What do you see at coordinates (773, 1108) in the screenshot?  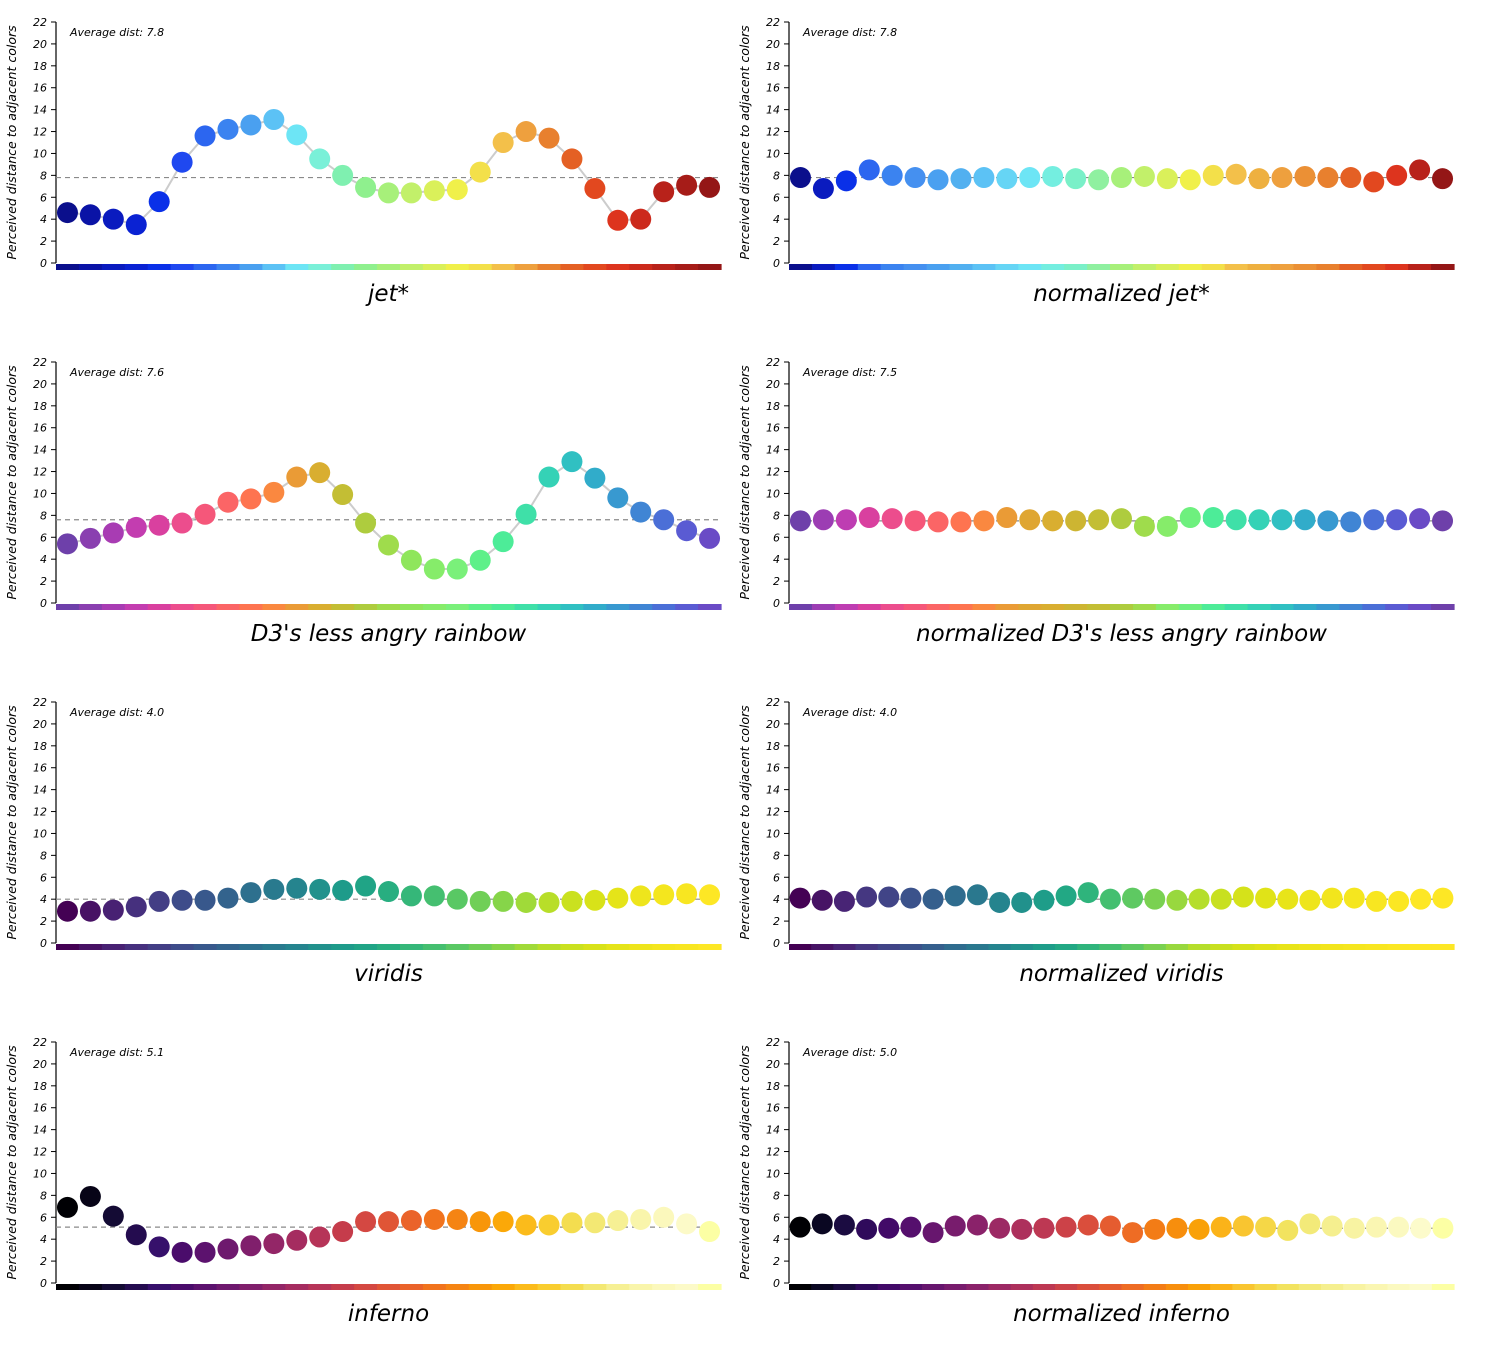 I see `y-tick-label: 16` at bounding box center [773, 1108].